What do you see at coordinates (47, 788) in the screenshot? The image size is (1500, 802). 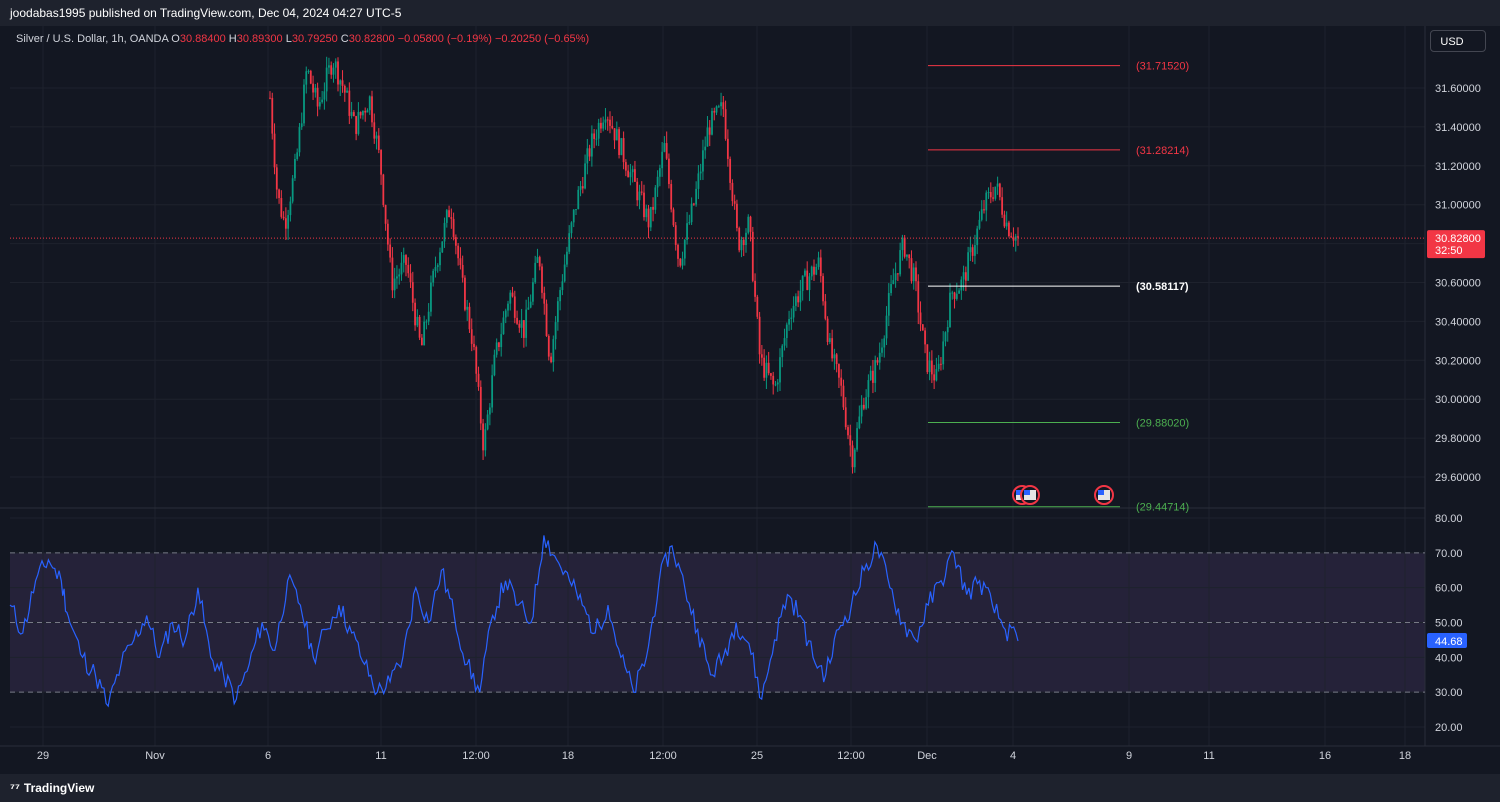 I see `tradingview-logo: ⁷⁷ TradingView` at bounding box center [47, 788].